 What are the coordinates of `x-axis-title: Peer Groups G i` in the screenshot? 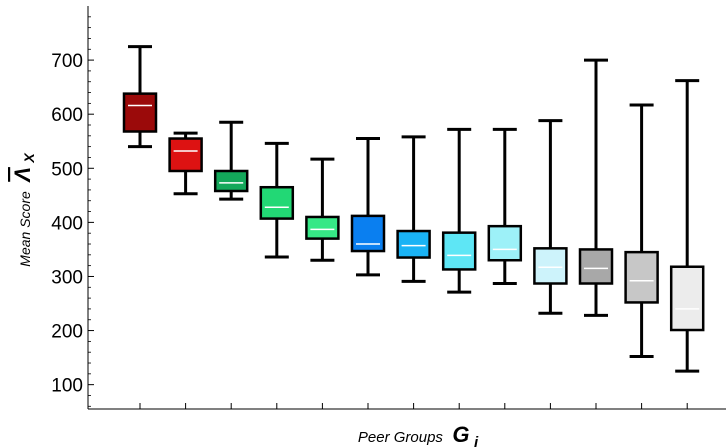 It's located at (418, 434).